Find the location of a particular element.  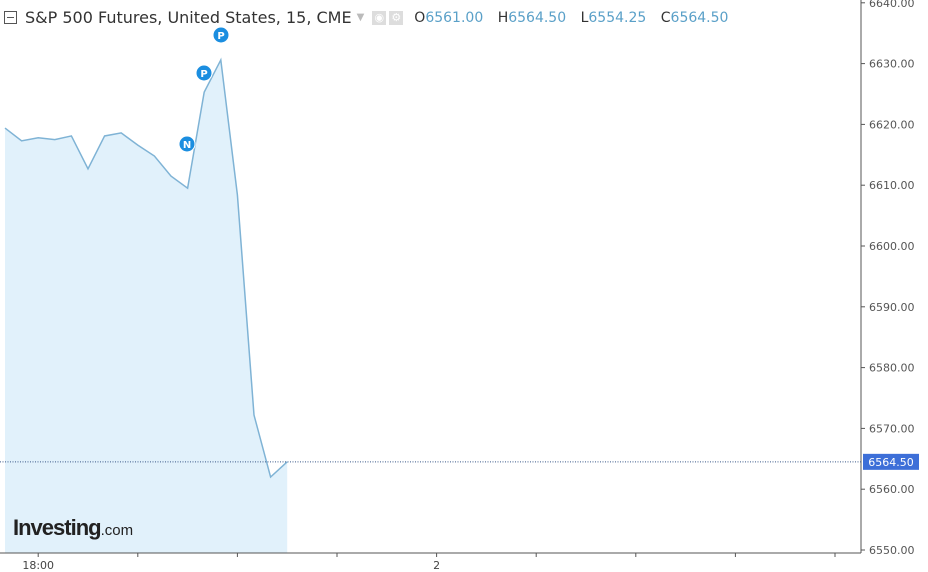

y-tick-label: 6630.00 is located at coordinates (892, 64).